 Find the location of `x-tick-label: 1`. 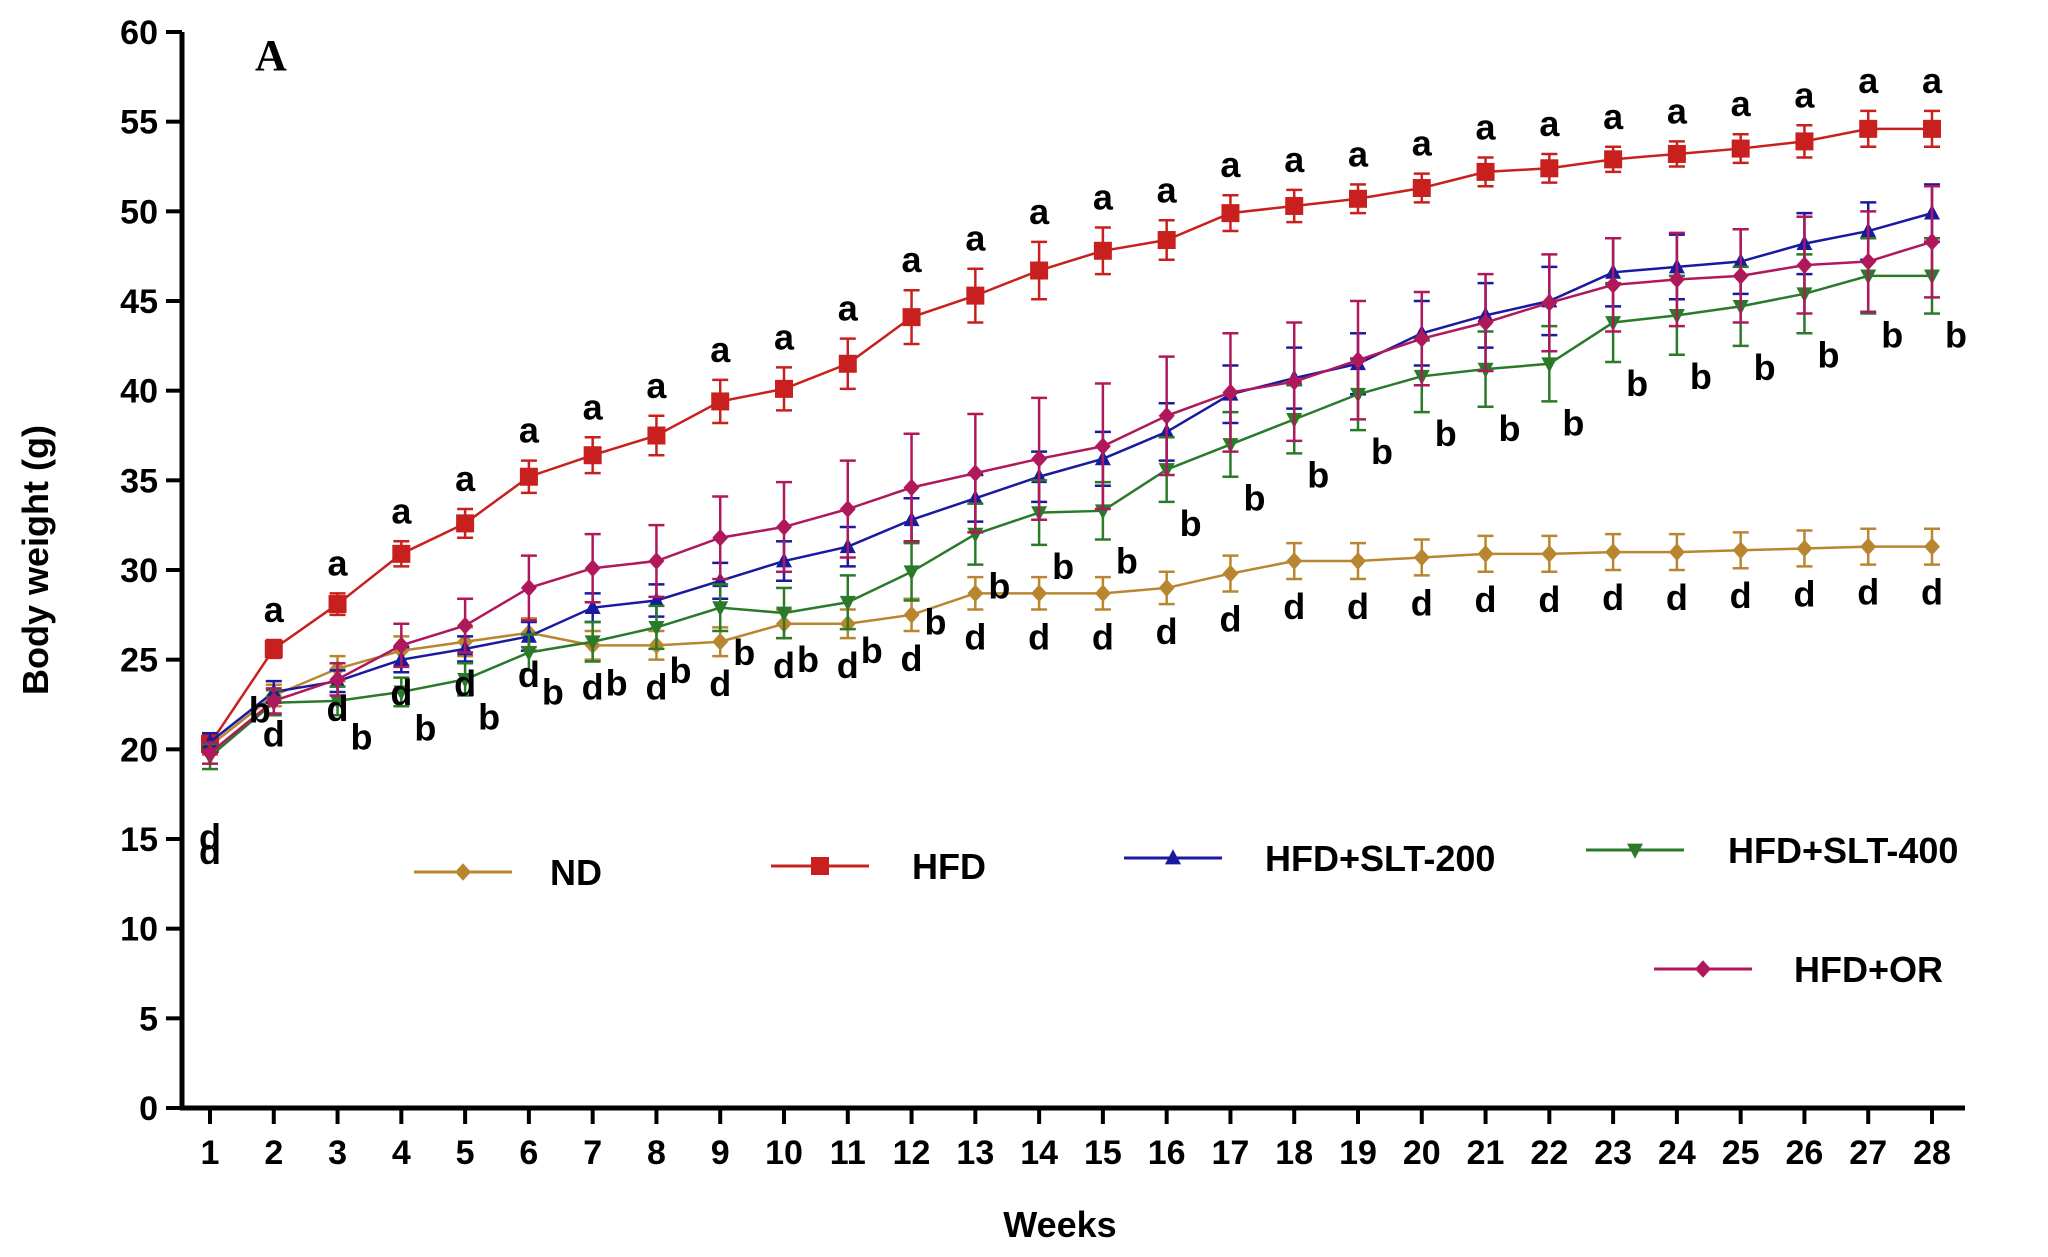

x-tick-label: 1 is located at coordinates (210, 1153).